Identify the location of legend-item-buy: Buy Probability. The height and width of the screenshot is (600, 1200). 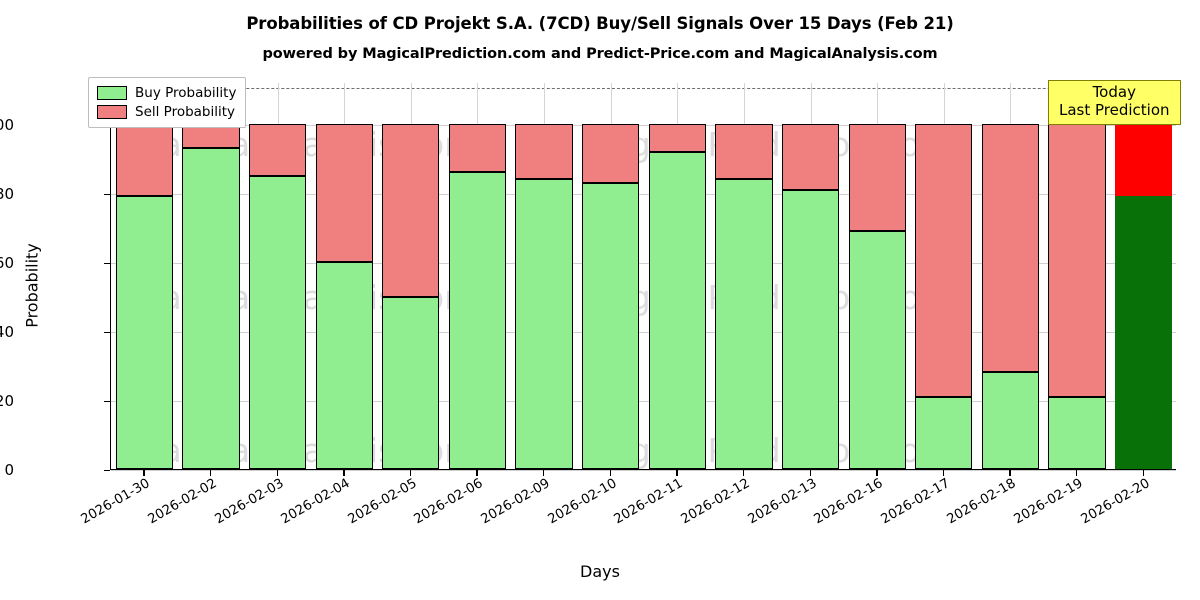
(166, 92).